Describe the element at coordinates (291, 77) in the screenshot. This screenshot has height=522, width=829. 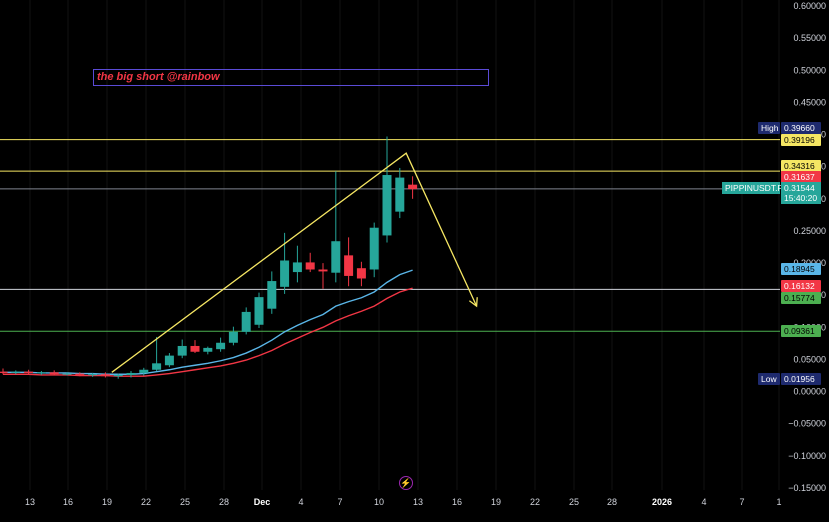
I see `annotation-box: the big short @rainbow` at that location.